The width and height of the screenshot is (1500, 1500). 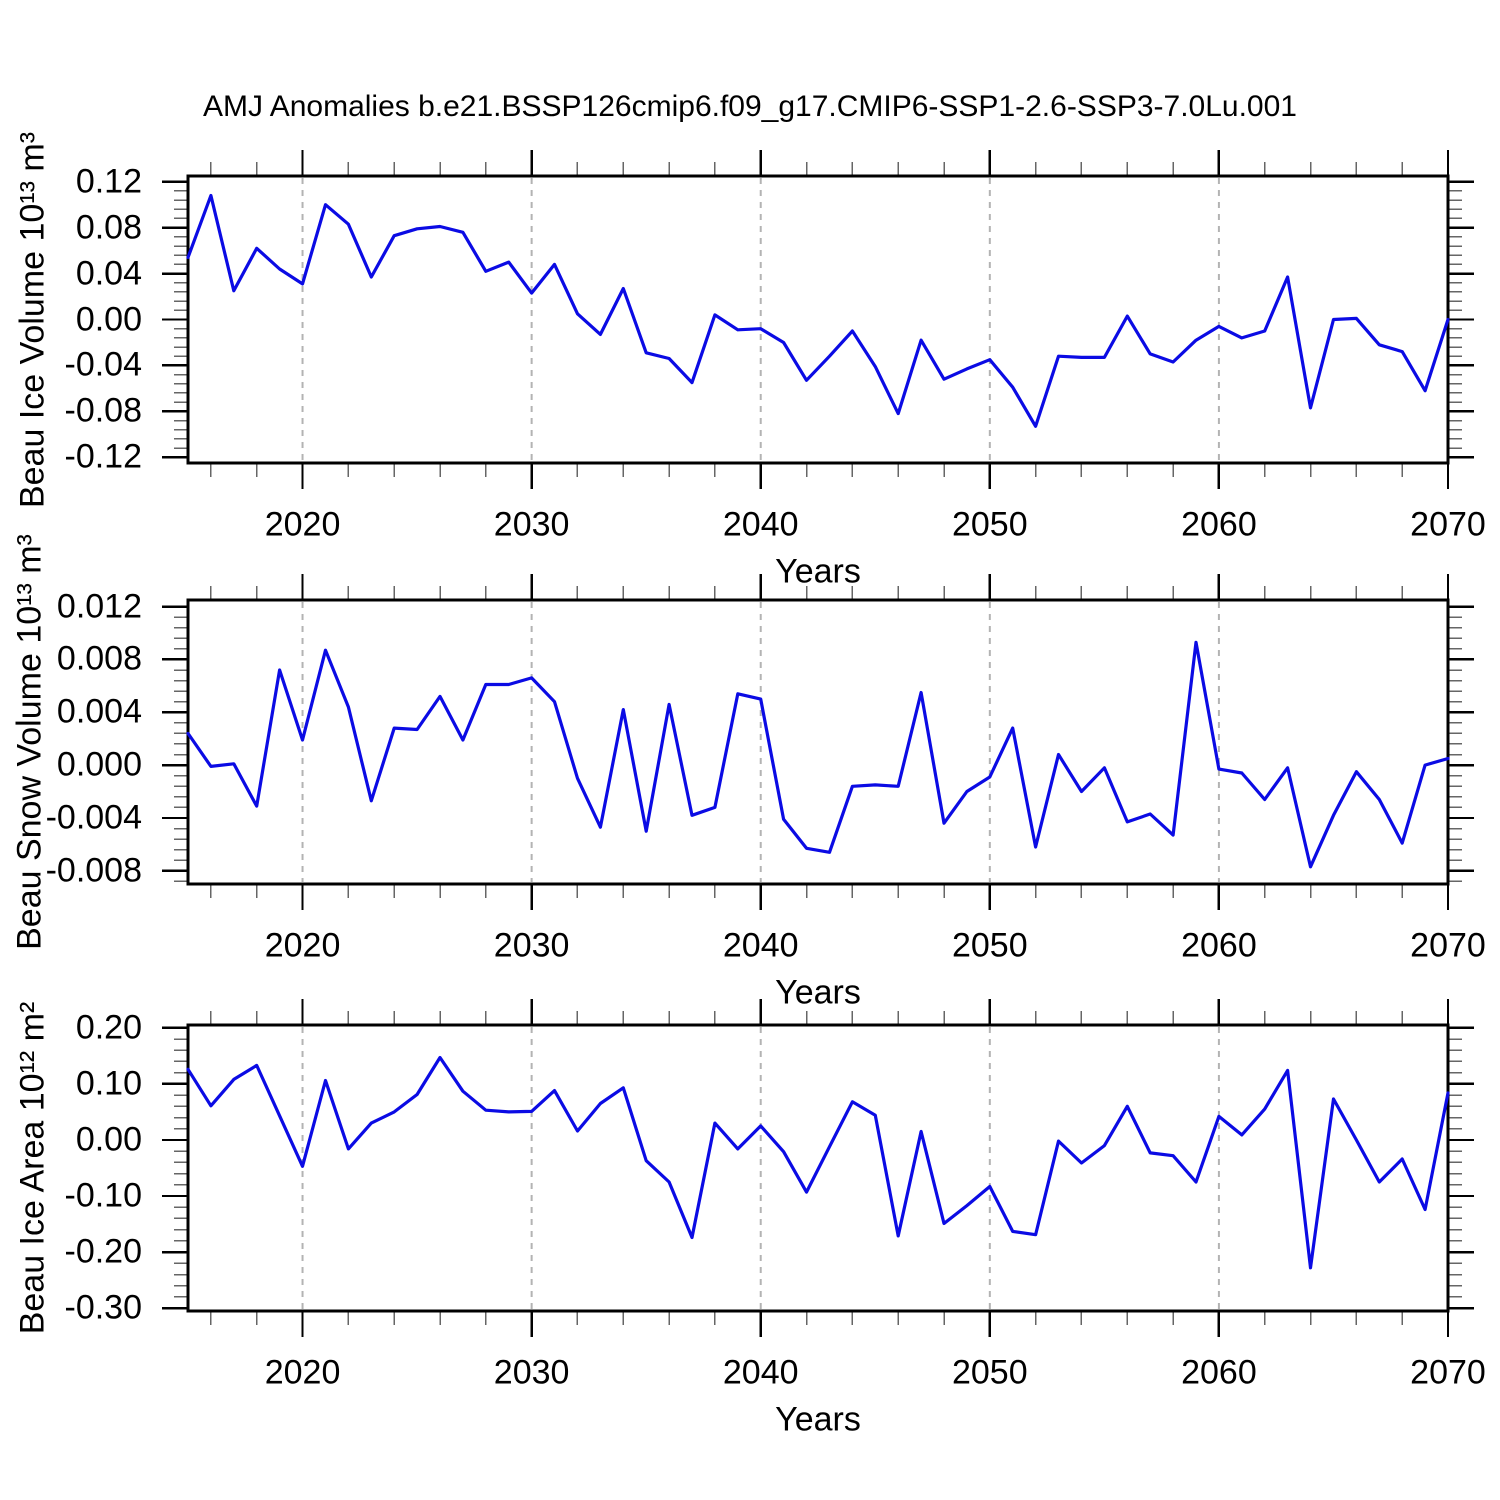 I want to click on y-tick-label: -0.12, so click(x=103, y=456).